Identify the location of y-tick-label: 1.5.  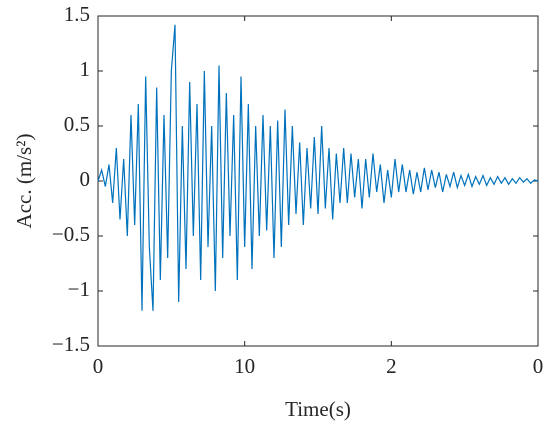
(77, 14).